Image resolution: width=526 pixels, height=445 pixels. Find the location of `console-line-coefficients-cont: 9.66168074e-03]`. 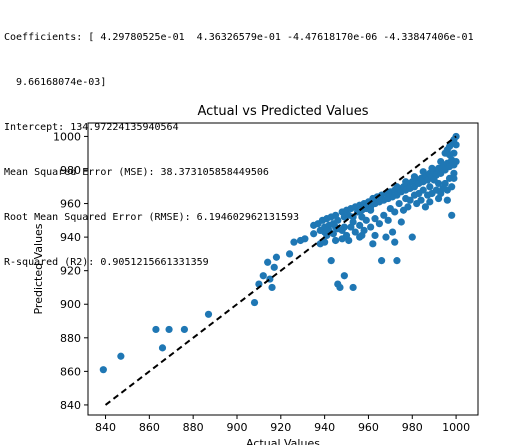

console-line-coefficients-cont: 9.66168074e-03] is located at coordinates (55, 82).